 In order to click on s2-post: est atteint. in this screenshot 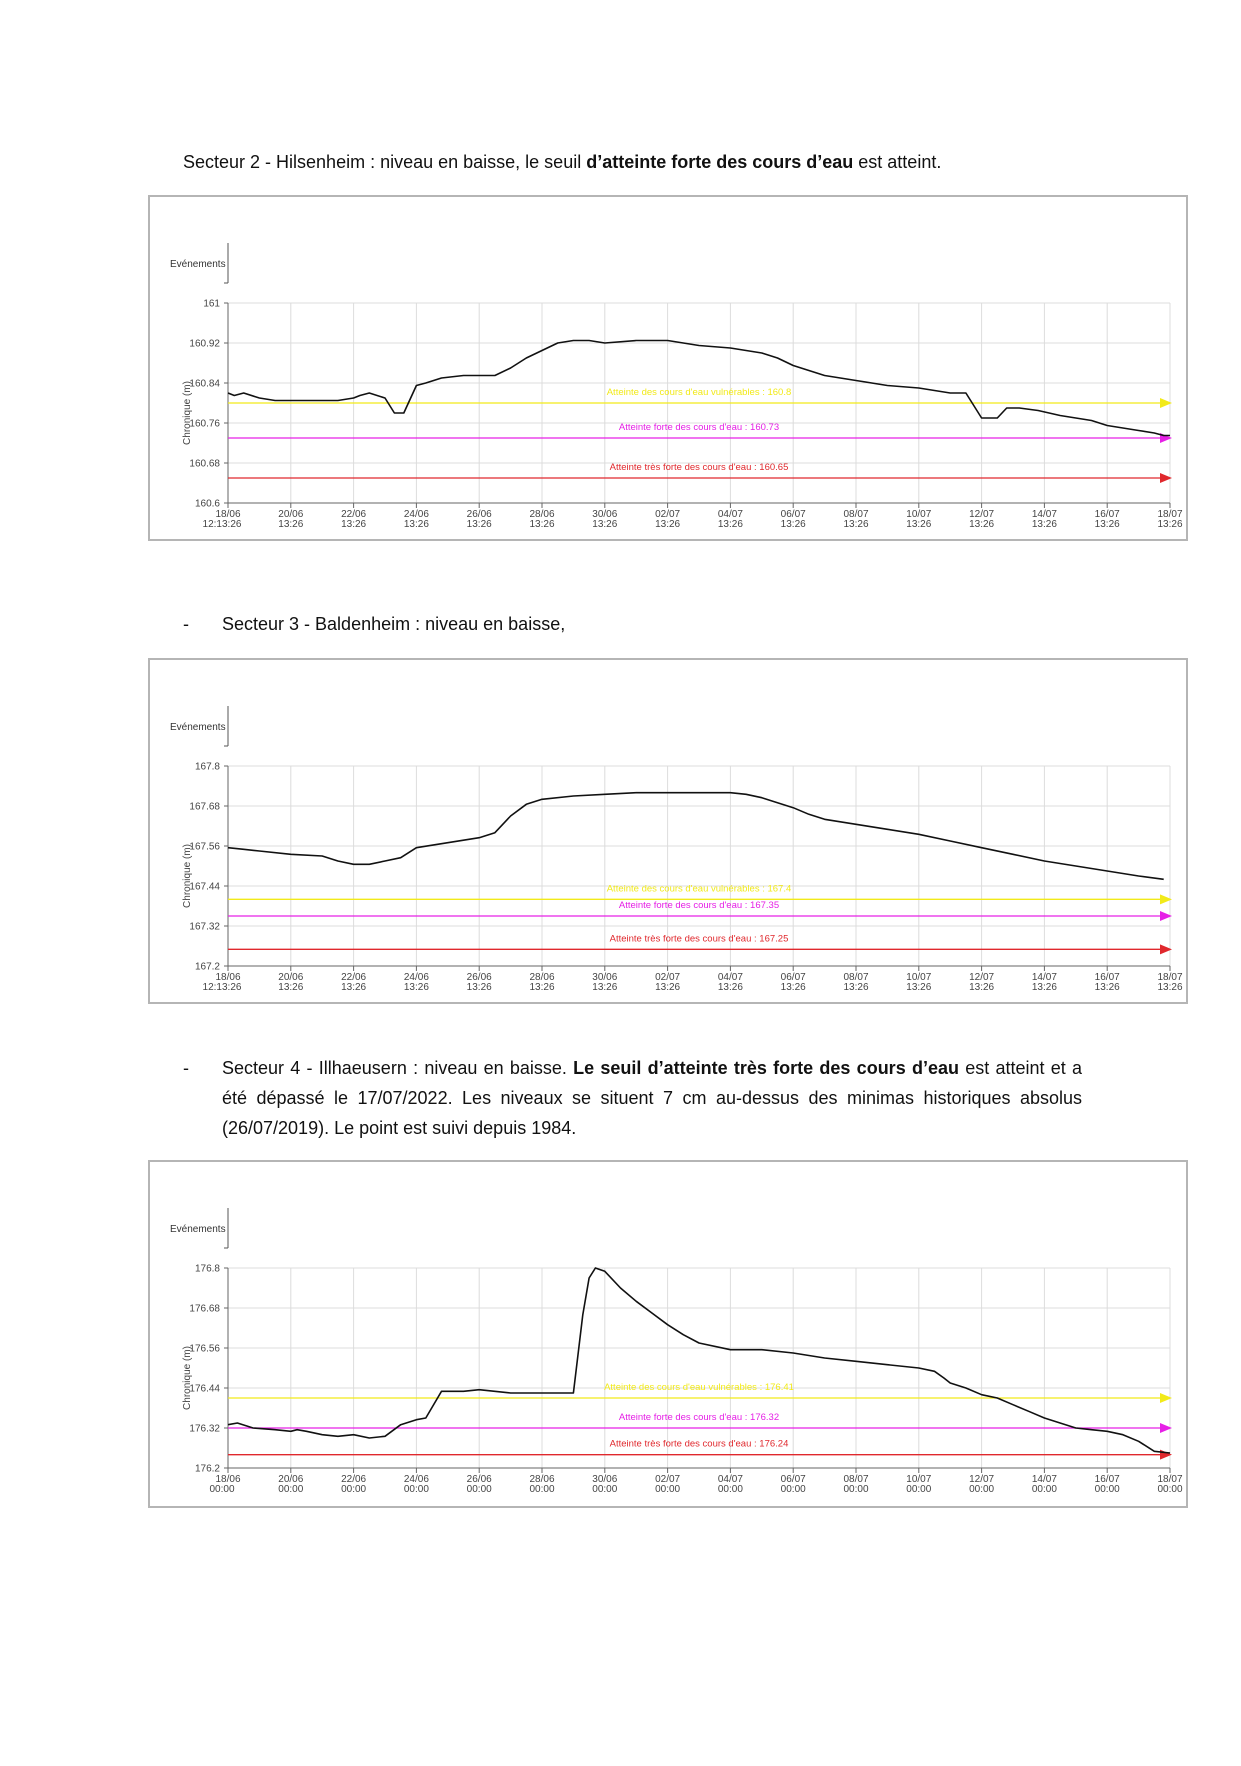, I will do `click(897, 162)`.